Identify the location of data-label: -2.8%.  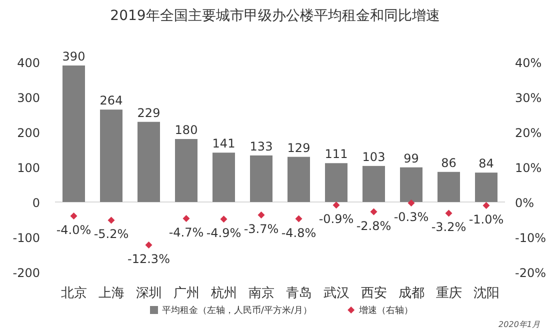
(374, 225).